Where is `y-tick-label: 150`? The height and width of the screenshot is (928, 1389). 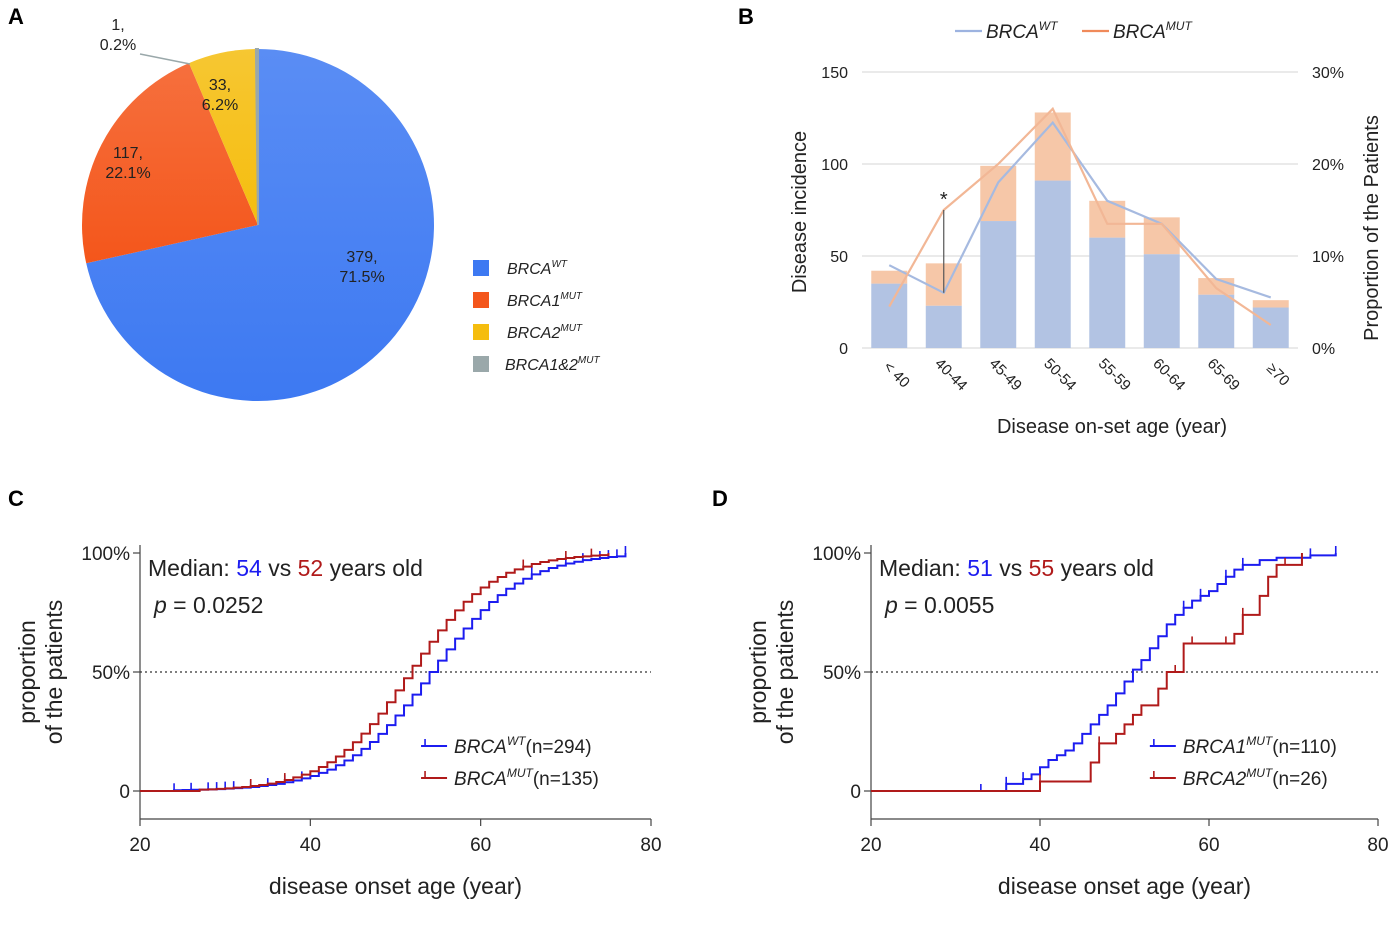 y-tick-label: 150 is located at coordinates (834, 73).